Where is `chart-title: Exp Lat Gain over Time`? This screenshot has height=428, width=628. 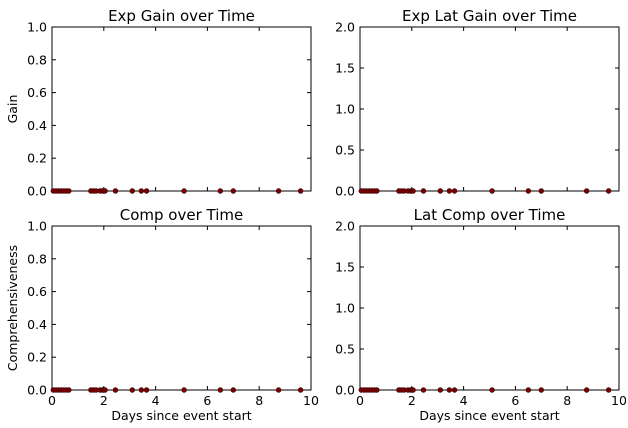
chart-title: Exp Lat Gain over Time is located at coordinates (489, 16).